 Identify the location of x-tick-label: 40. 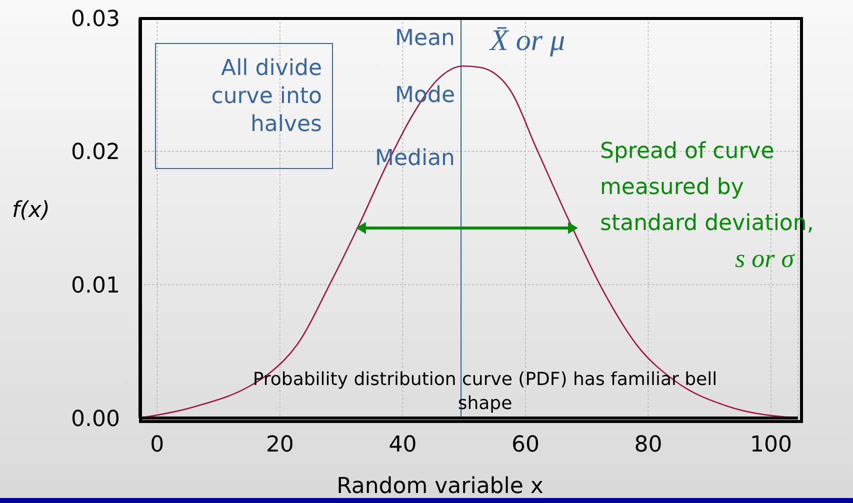
(402, 445).